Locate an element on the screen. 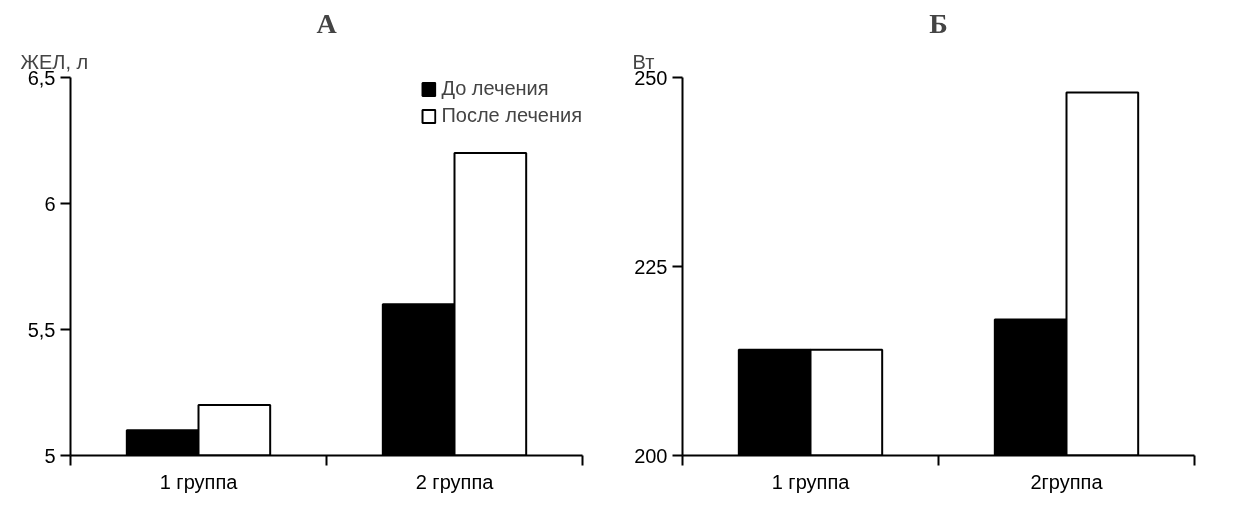 Image resolution: width=1234 pixels, height=515 pixels. chart-title: Б is located at coordinates (938, 23).